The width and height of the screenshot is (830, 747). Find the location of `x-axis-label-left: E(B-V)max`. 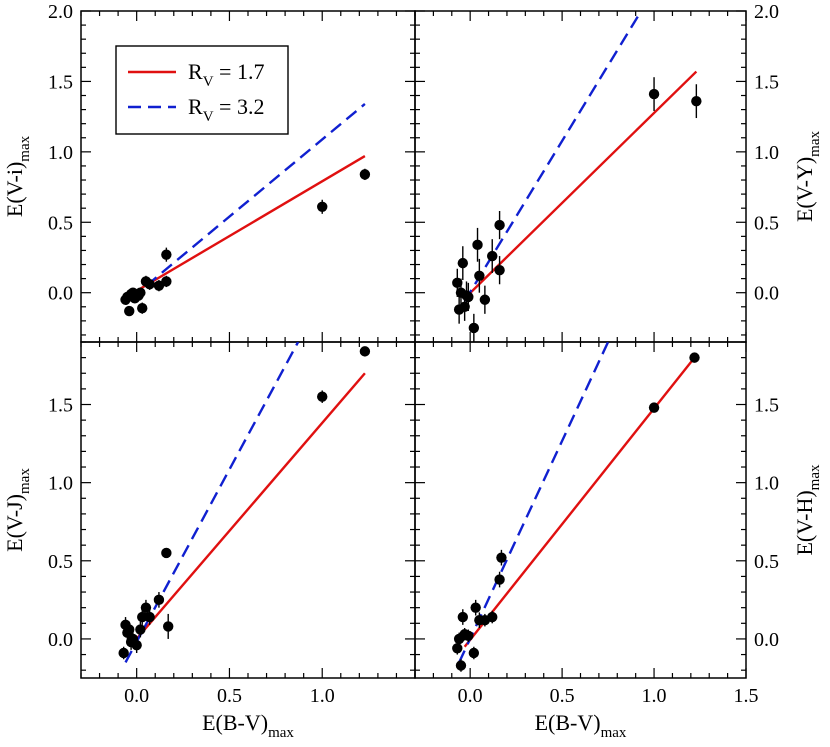

x-axis-label-left: E(B-V)max is located at coordinates (248, 725).